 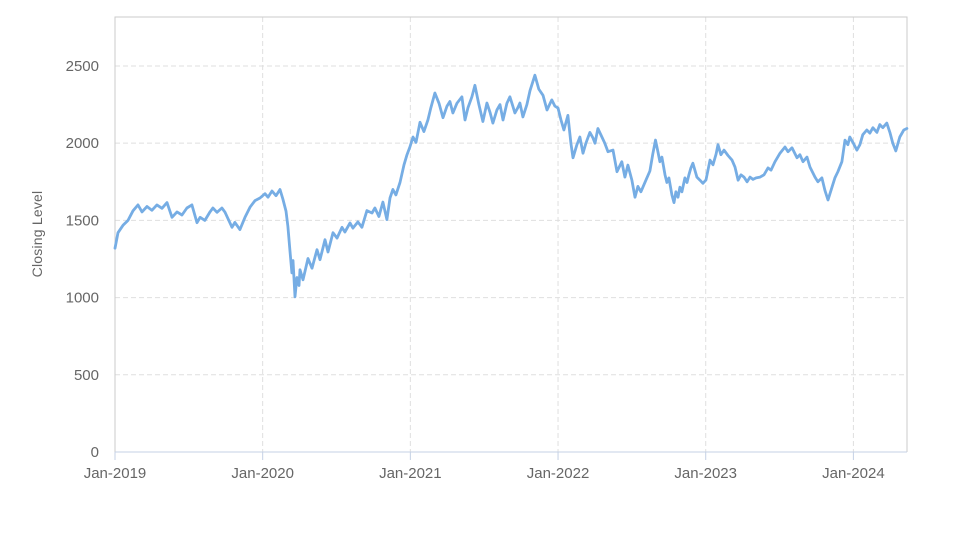 What do you see at coordinates (82, 220) in the screenshot?
I see `y-tick-label: 1500` at bounding box center [82, 220].